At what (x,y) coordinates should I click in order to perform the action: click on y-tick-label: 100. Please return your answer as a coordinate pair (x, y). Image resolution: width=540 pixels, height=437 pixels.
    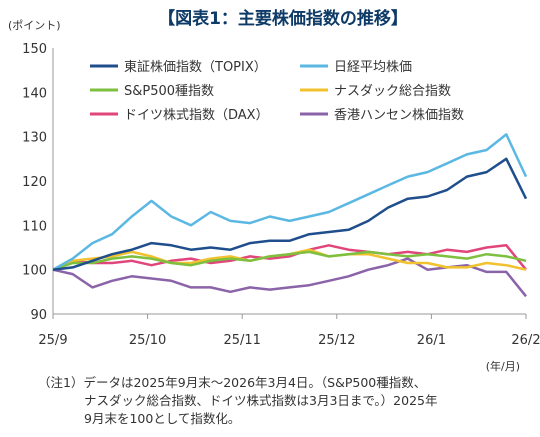
    Looking at the image, I should click on (34, 271).